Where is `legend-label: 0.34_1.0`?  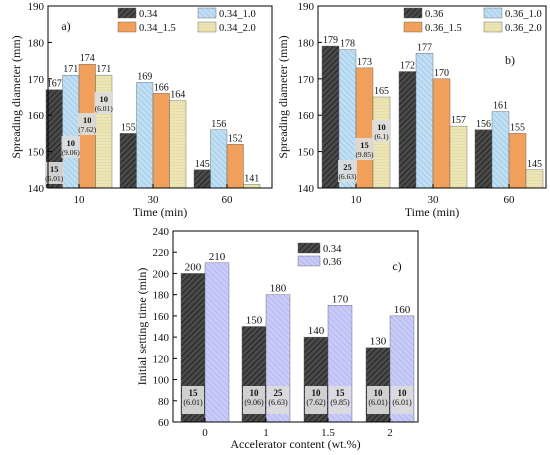 legend-label: 0.34_1.0 is located at coordinates (237, 14).